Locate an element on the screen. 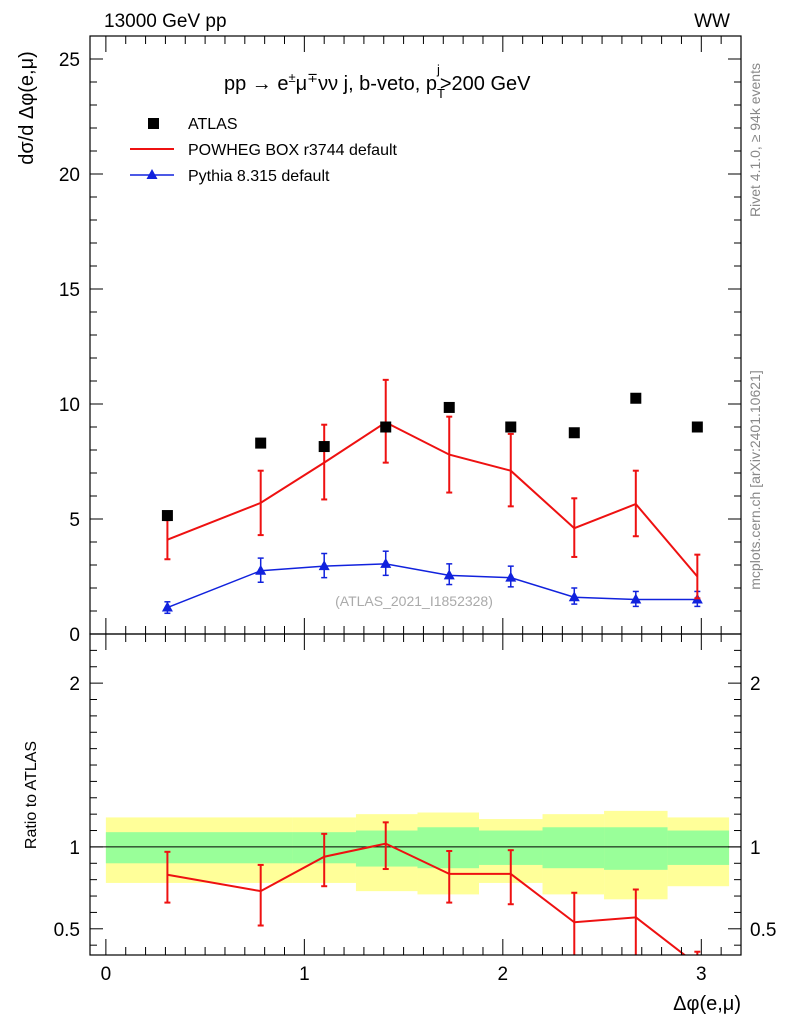 This screenshot has width=786, height=1024. ratio-y-tick-label-left: 1 is located at coordinates (74, 848).